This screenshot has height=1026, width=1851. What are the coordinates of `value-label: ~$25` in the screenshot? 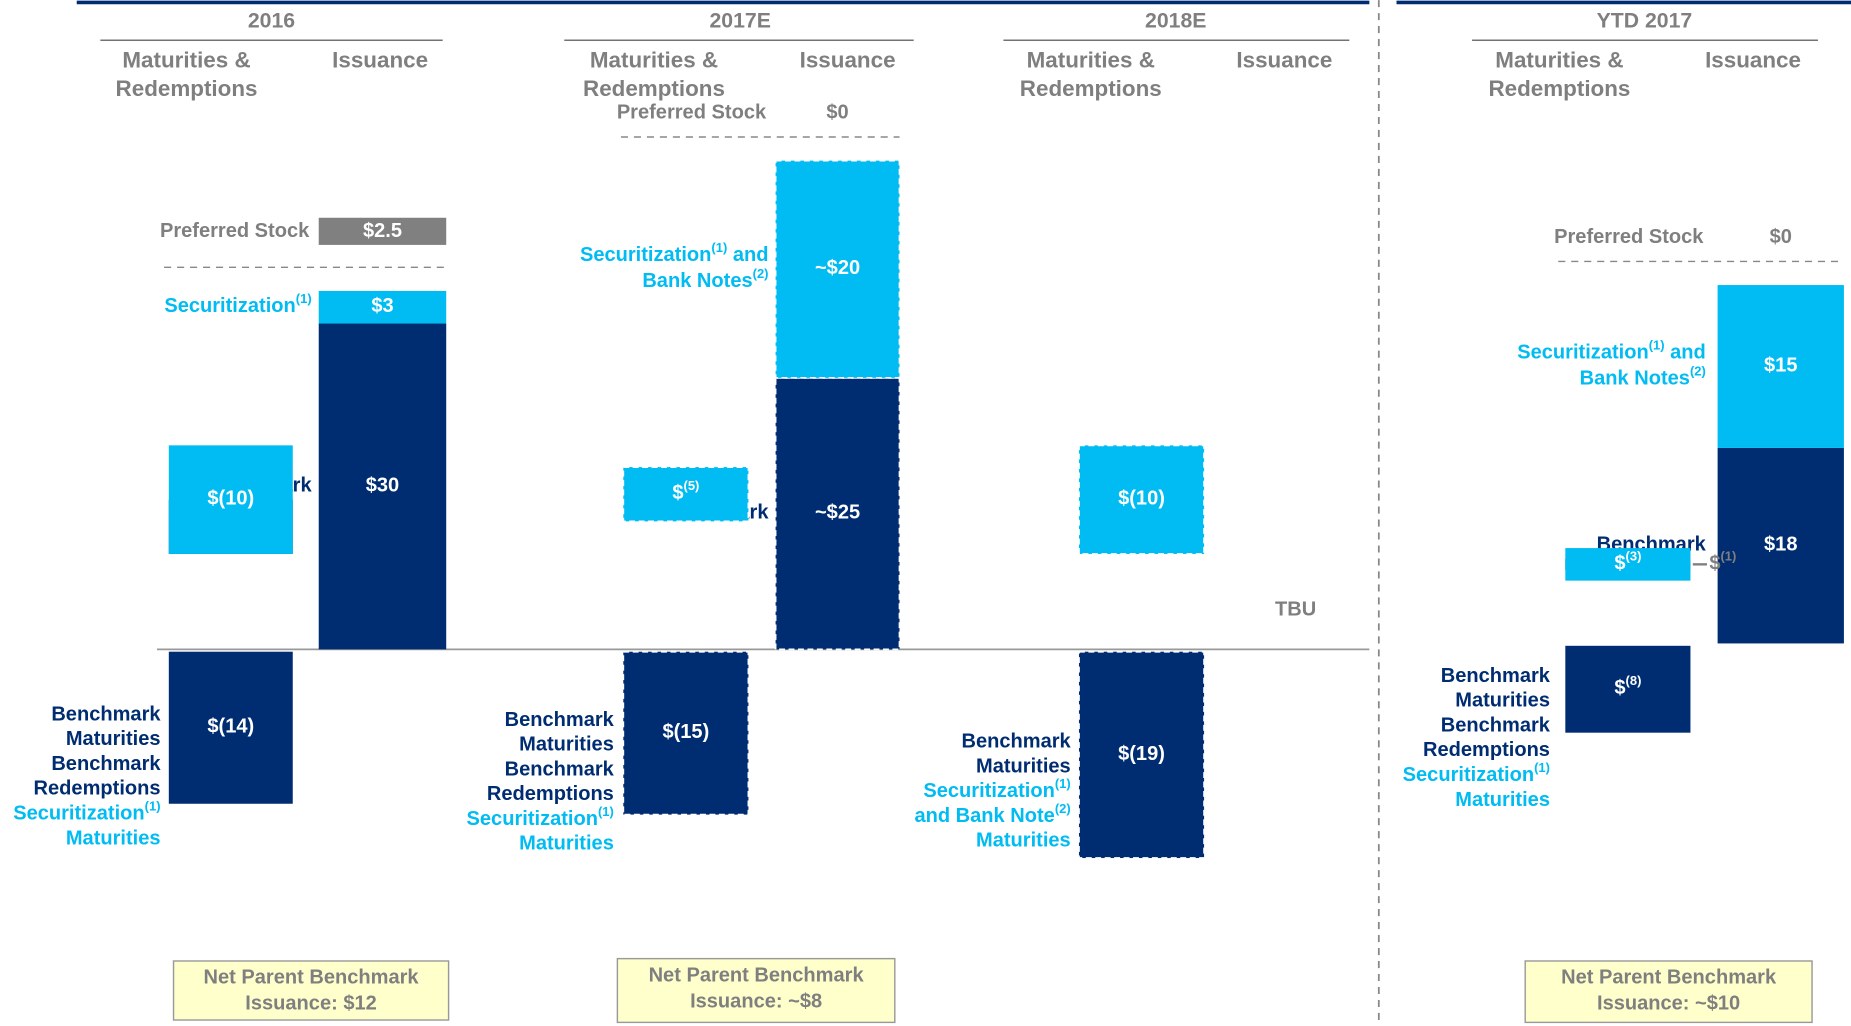 It's located at (837, 513).